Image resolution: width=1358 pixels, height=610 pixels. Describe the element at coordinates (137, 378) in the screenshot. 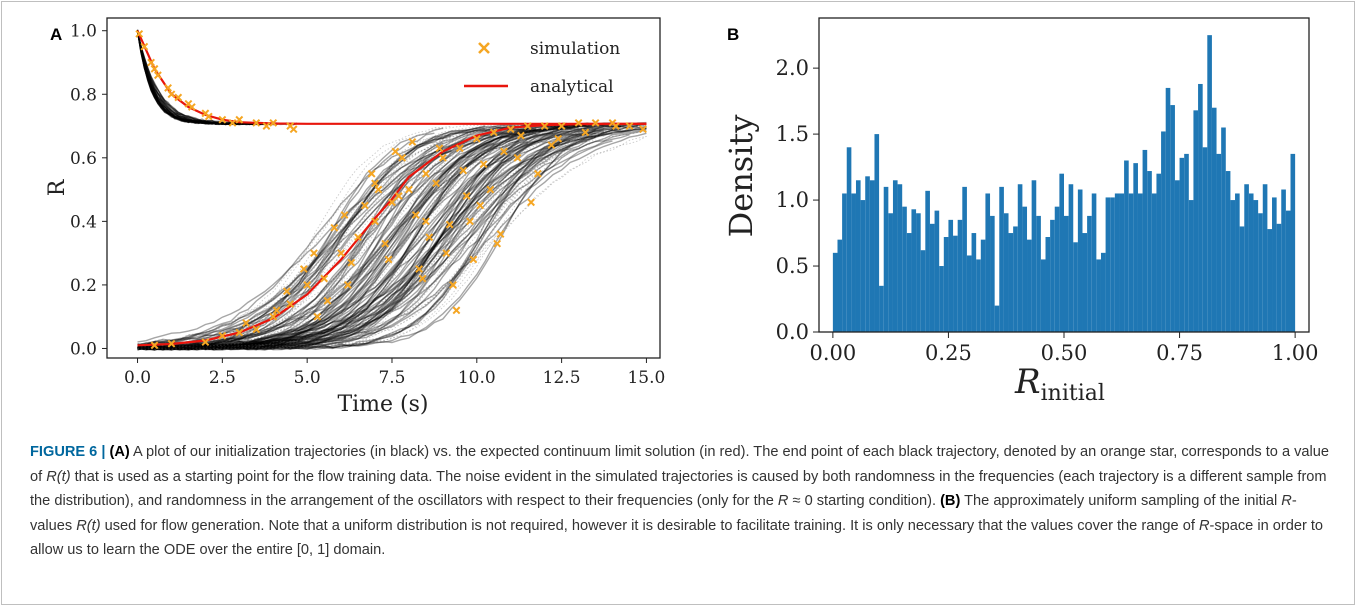

I see `x-tick-label: 0.0` at that location.